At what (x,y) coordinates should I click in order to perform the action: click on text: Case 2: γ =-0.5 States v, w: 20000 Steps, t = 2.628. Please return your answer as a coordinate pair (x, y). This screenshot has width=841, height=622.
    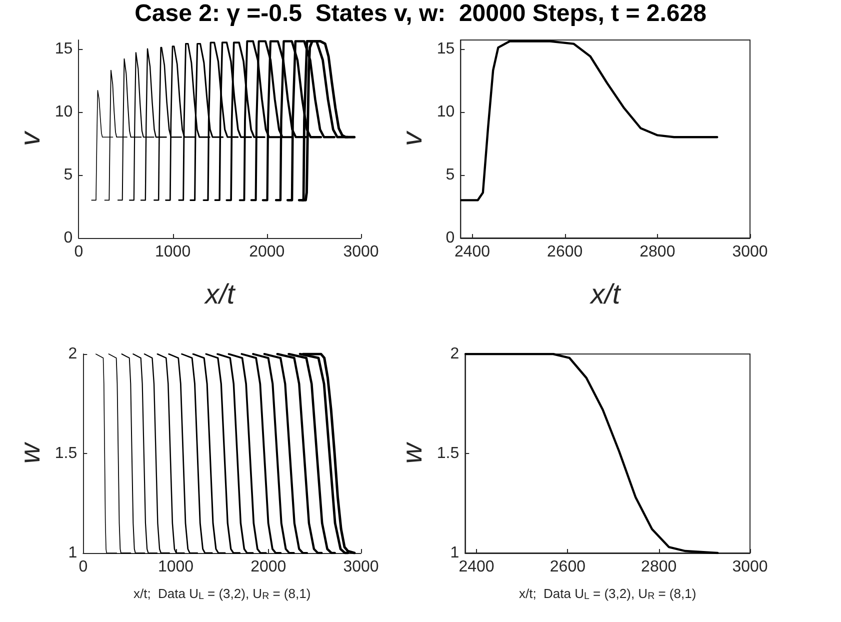
    Looking at the image, I should click on (421, 14).